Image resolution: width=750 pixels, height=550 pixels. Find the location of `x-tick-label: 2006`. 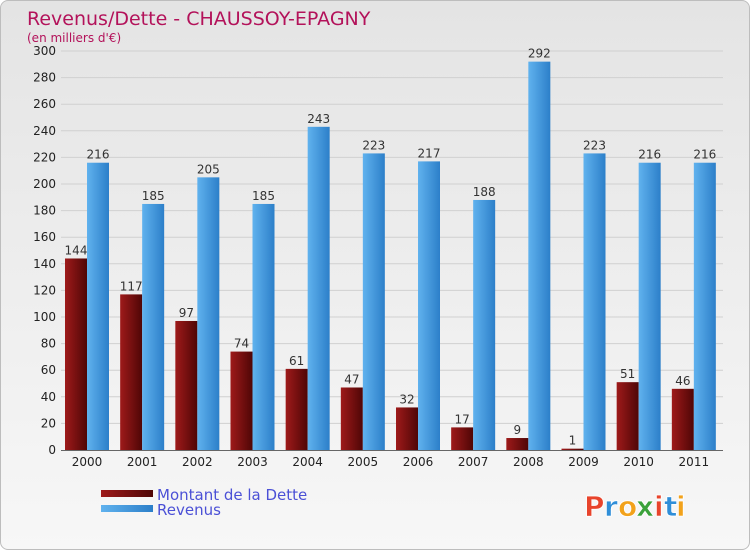

x-tick-label: 2006 is located at coordinates (418, 462).